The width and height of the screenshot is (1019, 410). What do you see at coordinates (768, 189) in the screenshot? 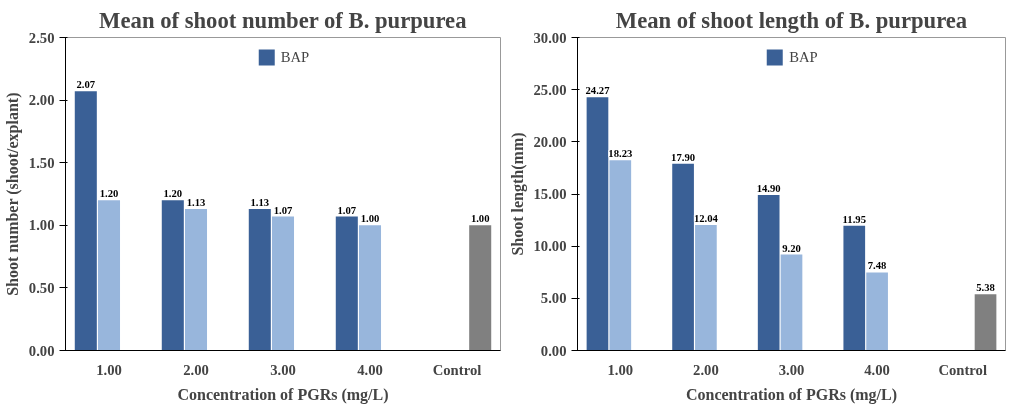
I see `data-label: 14.90` at bounding box center [768, 189].